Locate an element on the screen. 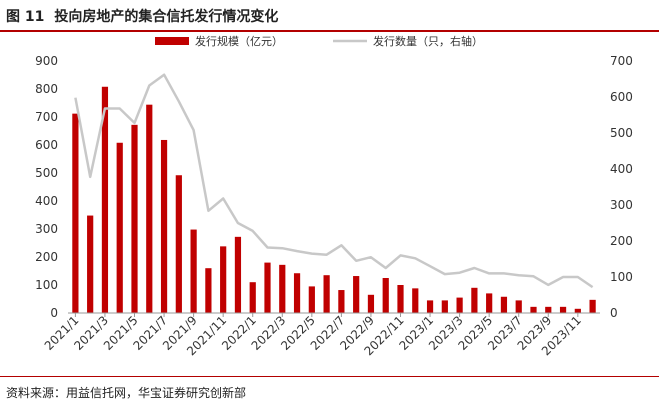  figure-title-text: 投向房地产的集合信托发行情况变化 is located at coordinates (166, 17).